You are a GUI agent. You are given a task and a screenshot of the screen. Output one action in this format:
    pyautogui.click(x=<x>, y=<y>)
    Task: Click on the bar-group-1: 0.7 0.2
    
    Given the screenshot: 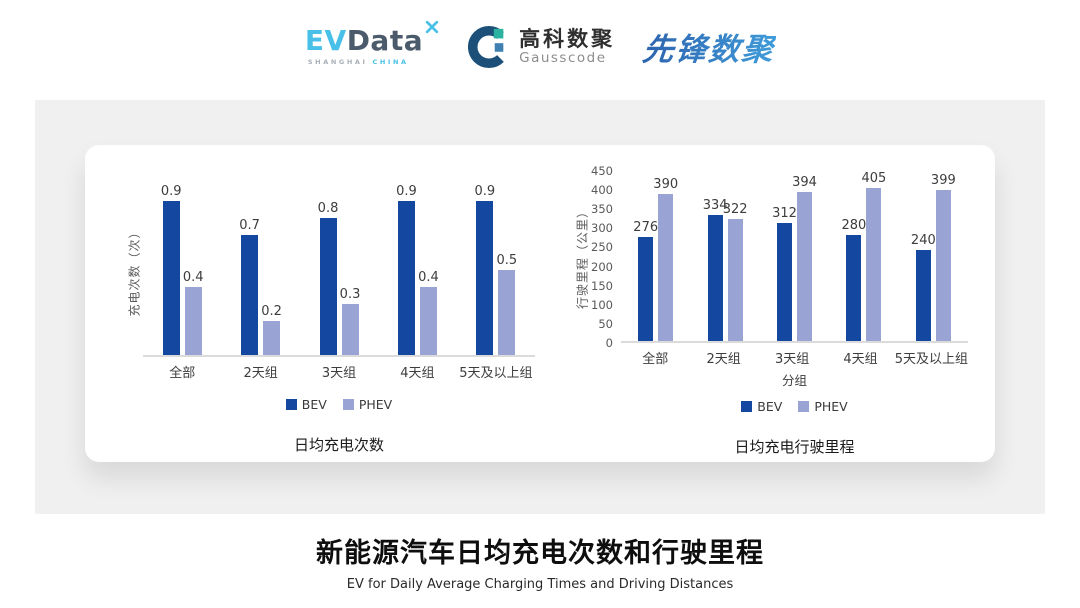 What is the action you would take?
    pyautogui.click(x=260, y=269)
    